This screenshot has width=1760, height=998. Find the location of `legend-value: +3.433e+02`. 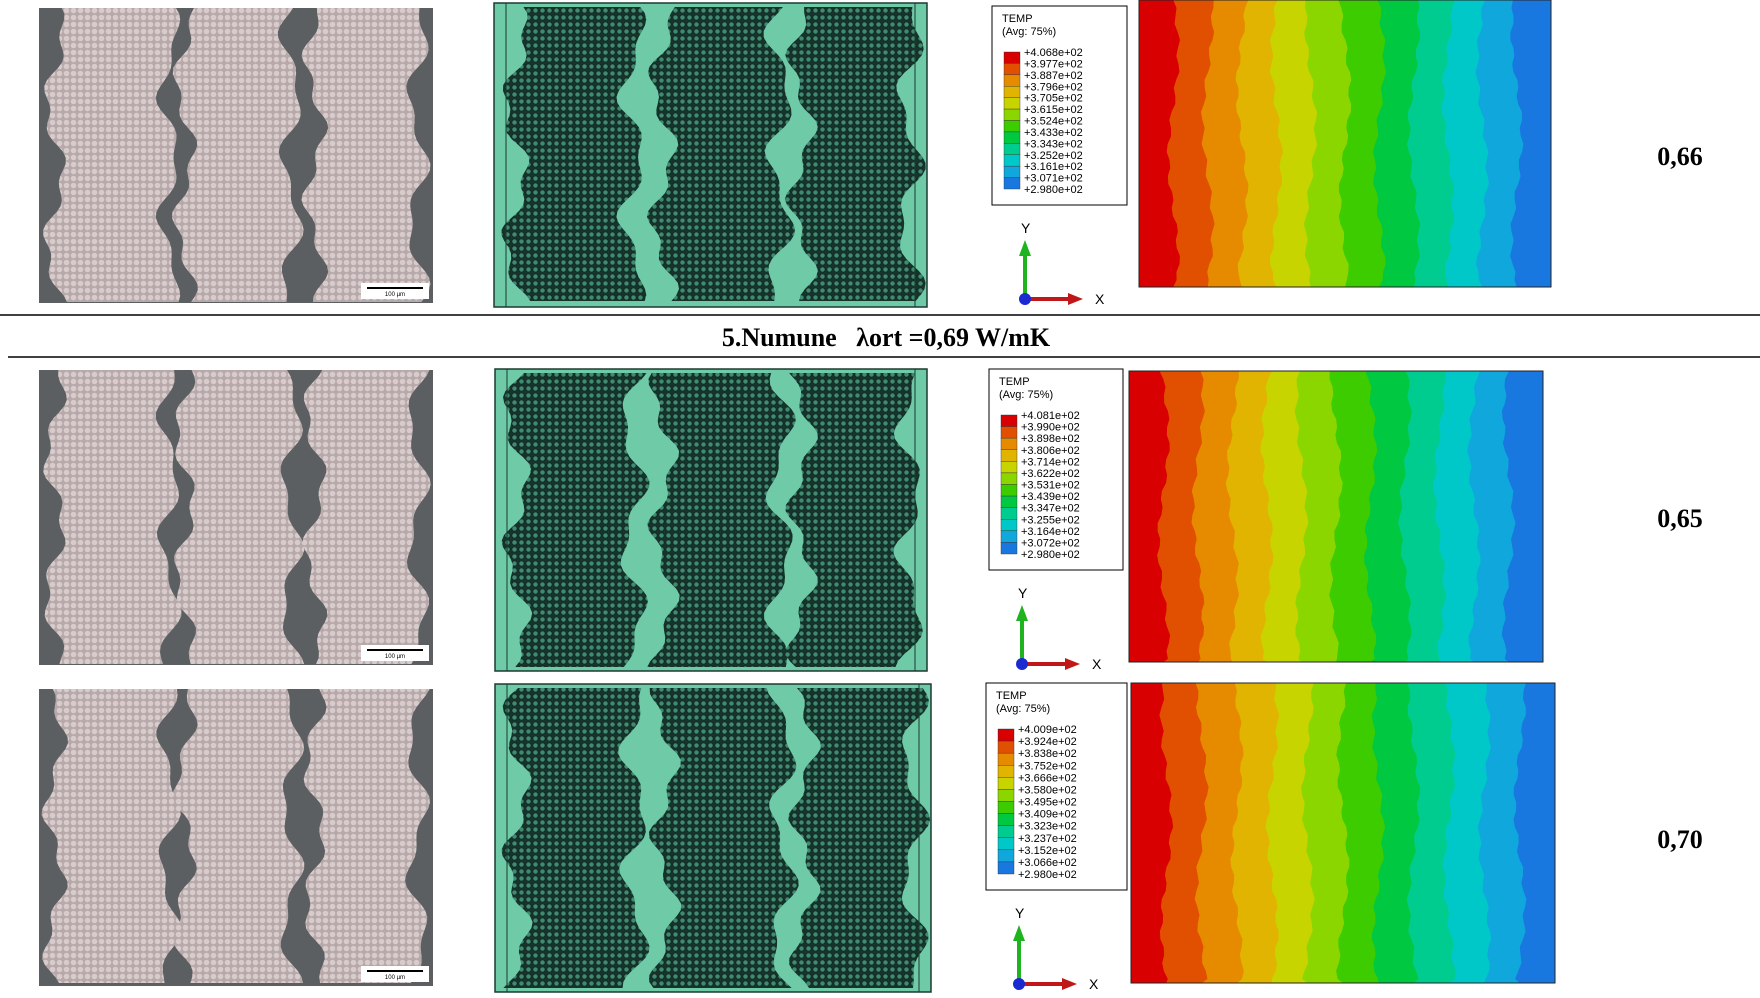

legend-value: +3.433e+02 is located at coordinates (1053, 133).